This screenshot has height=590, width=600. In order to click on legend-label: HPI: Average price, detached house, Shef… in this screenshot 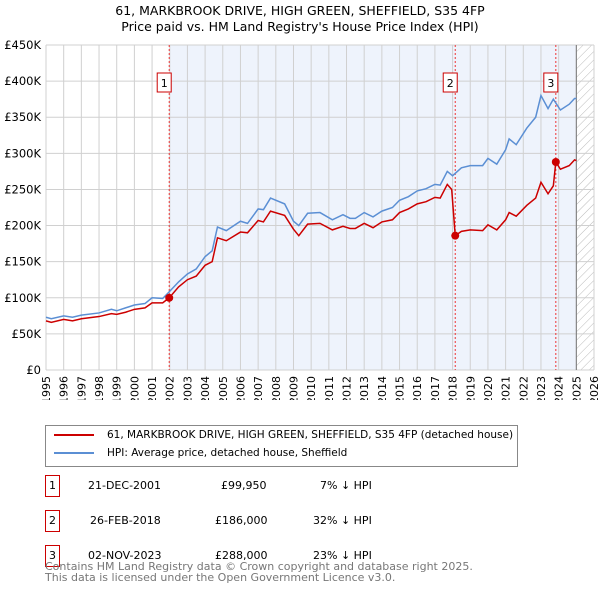, I will do `click(227, 453)`.